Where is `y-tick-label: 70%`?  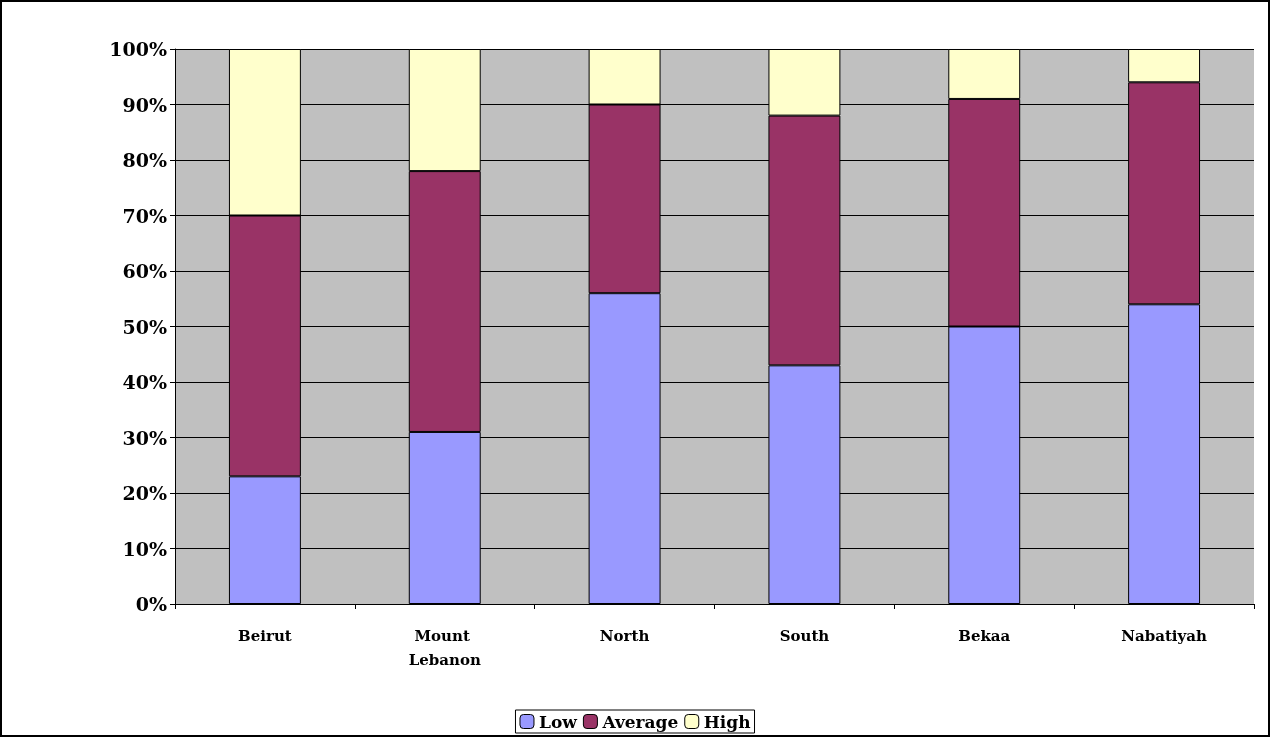
y-tick-label: 70% is located at coordinates (144, 215).